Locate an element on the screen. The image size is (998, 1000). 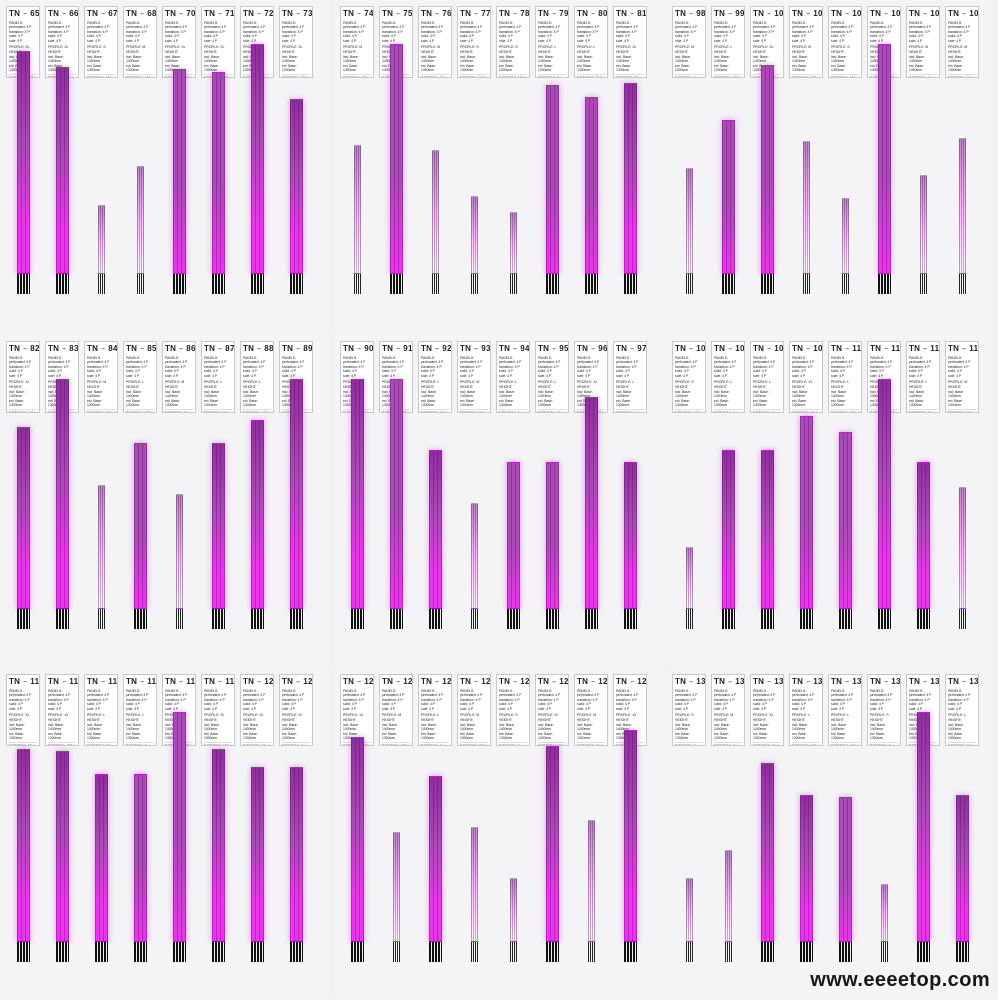
spec-card-title: TN – 88 is located at coordinates (258, 348).